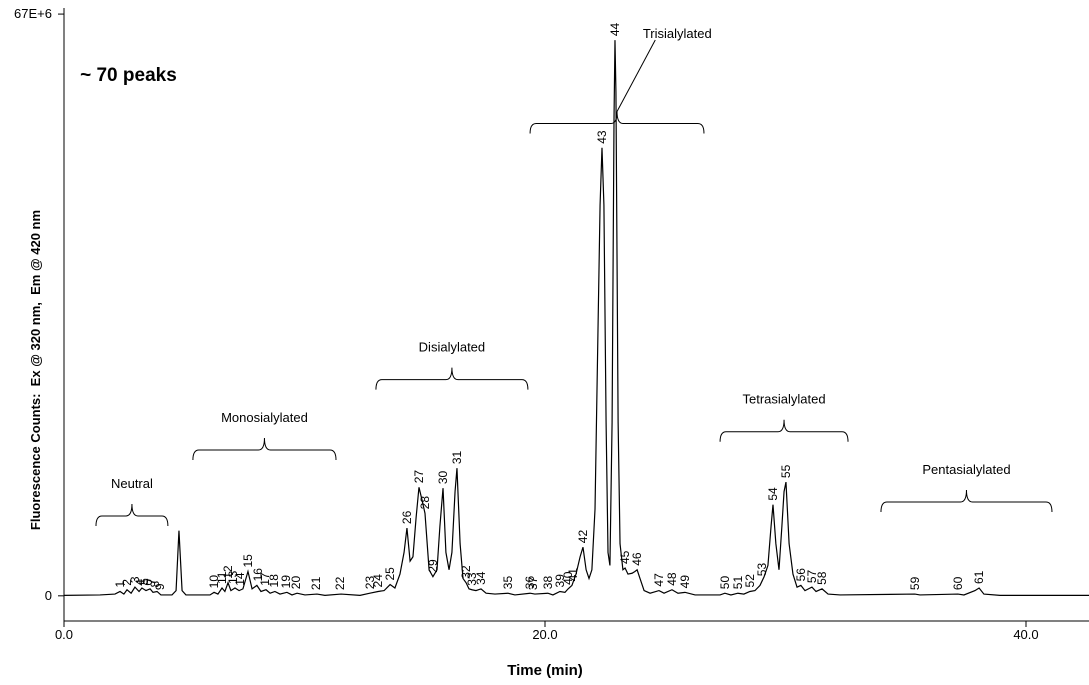  Describe the element at coordinates (443, 477) in the screenshot. I see `peak-label: 30` at that location.